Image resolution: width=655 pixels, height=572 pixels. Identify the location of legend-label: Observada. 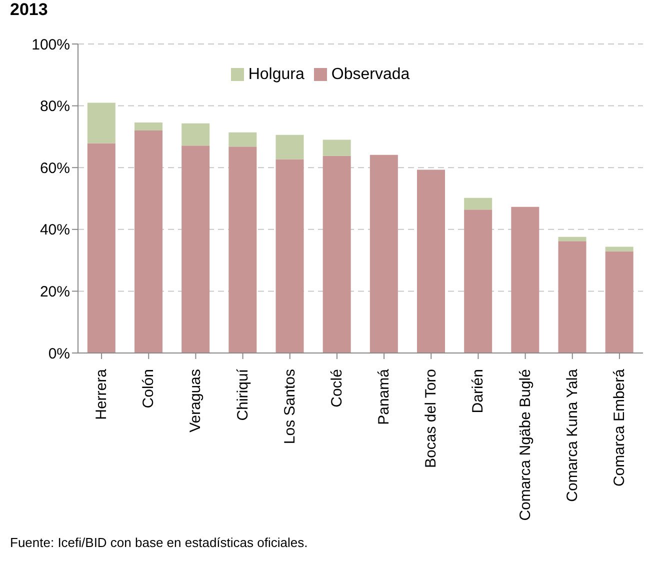
(370, 74).